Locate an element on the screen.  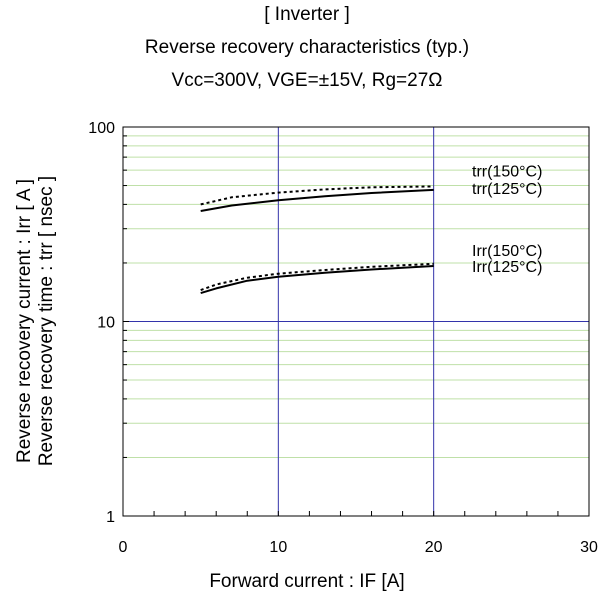
x-tick-label: 30 is located at coordinates (589, 547).